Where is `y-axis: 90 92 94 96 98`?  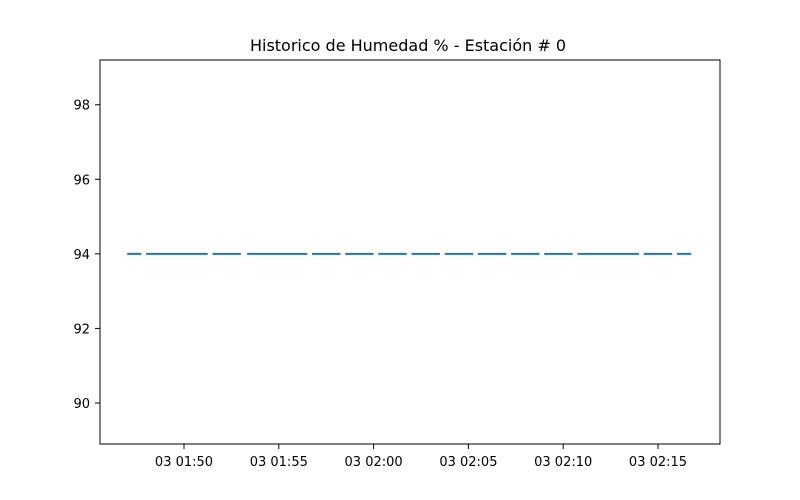
y-axis: 90 92 94 96 98 is located at coordinates (86, 255).